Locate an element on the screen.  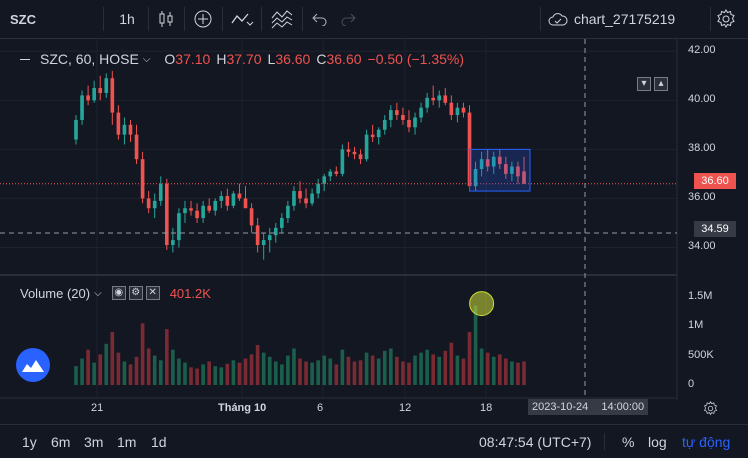
legend-title: SZC, 60, HOSE is located at coordinates (89, 59).